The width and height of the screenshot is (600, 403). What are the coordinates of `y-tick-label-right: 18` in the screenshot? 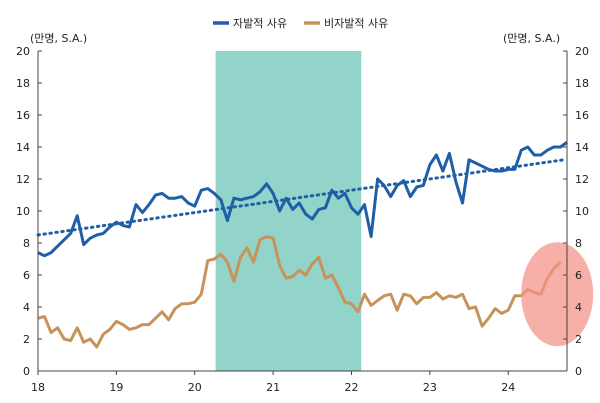 It's located at (582, 83).